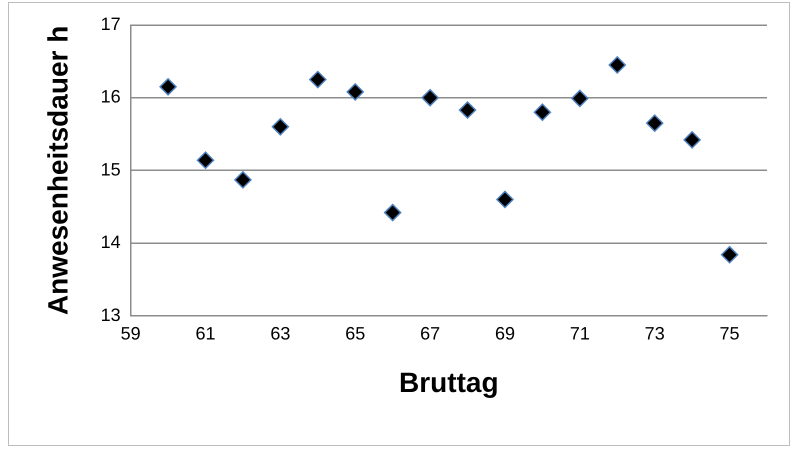 Image resolution: width=798 pixels, height=452 pixels. Describe the element at coordinates (580, 334) in the screenshot. I see `x-tick-label: 71` at that location.